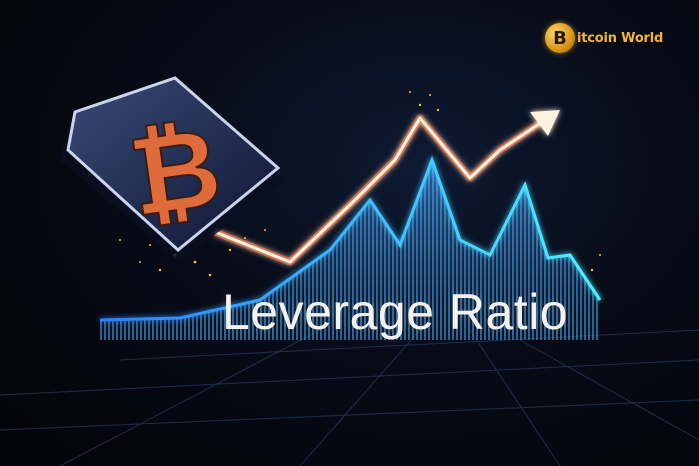 This screenshot has height=466, width=699. I want to click on logo-coin-icon: B, so click(560, 38).